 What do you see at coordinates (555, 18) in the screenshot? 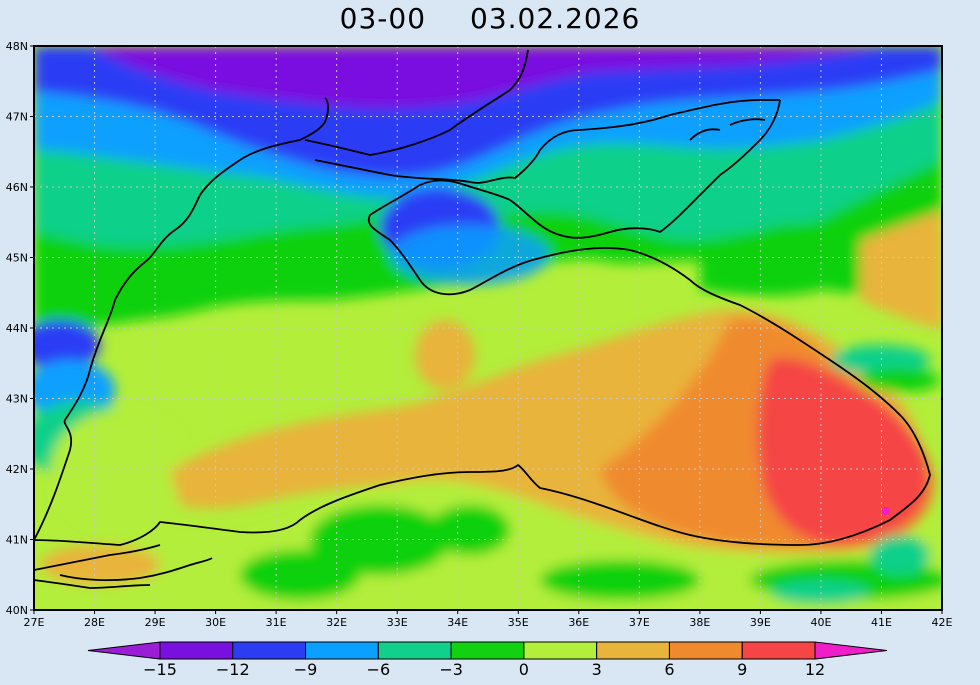
I see `forecast-date: 03.02.2026` at bounding box center [555, 18].